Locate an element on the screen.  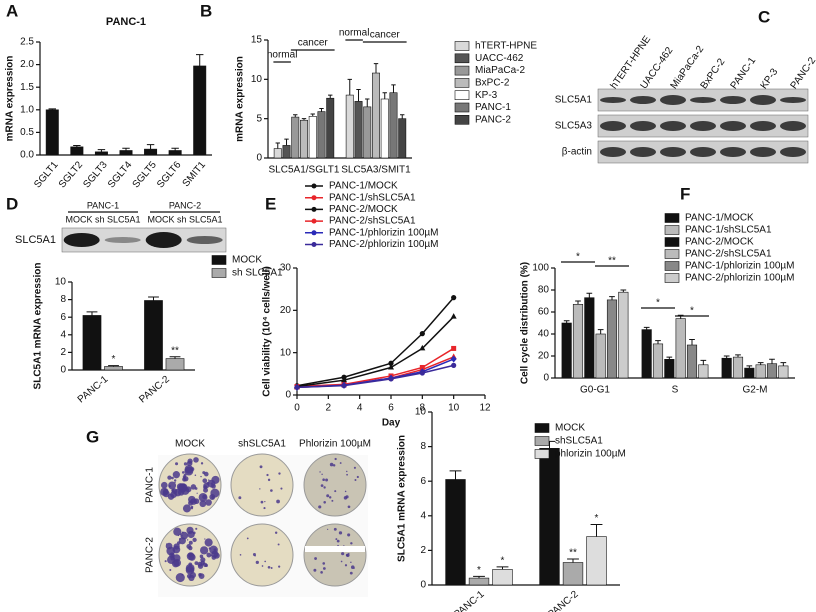
y-tick-label: 0.0 is located at coordinates (27, 155).